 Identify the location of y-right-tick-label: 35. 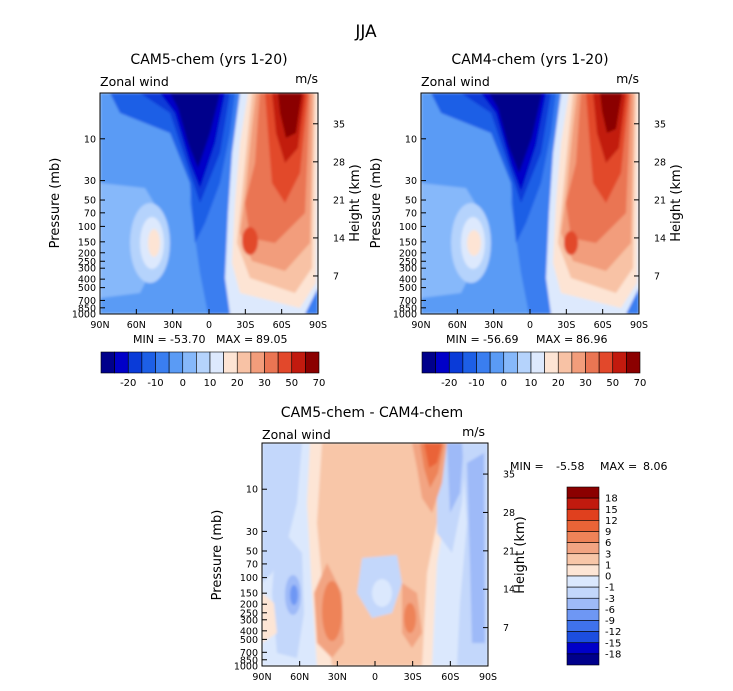
(660, 124).